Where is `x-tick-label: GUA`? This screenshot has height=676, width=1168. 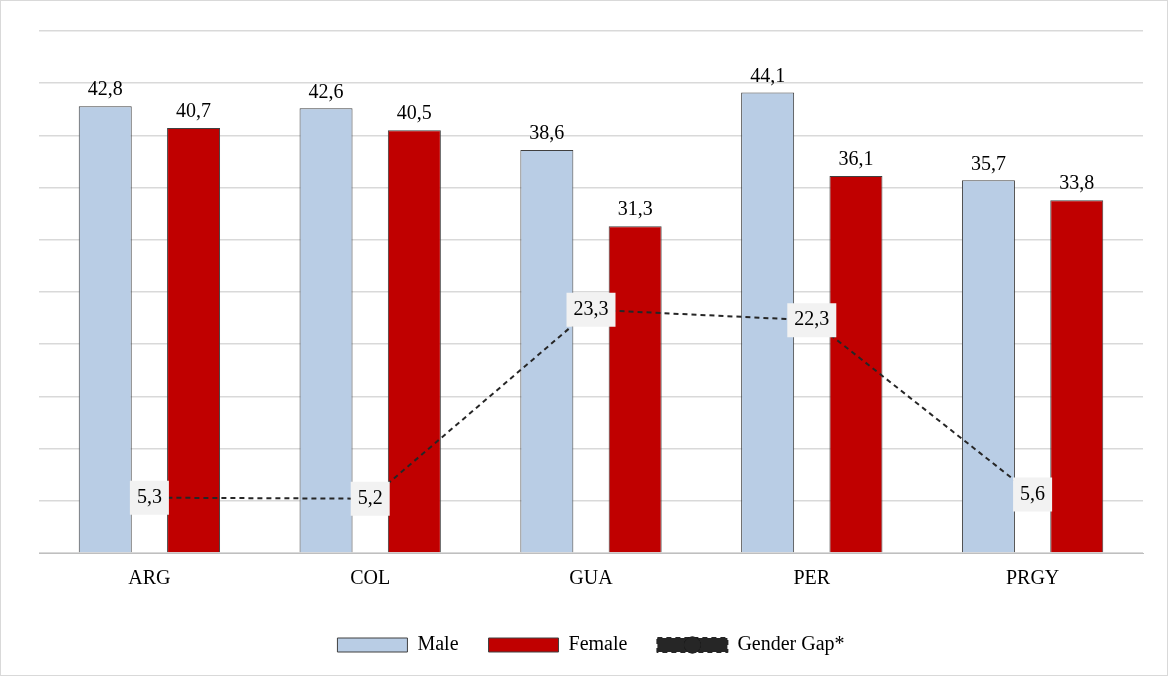
x-tick-label: GUA is located at coordinates (591, 577).